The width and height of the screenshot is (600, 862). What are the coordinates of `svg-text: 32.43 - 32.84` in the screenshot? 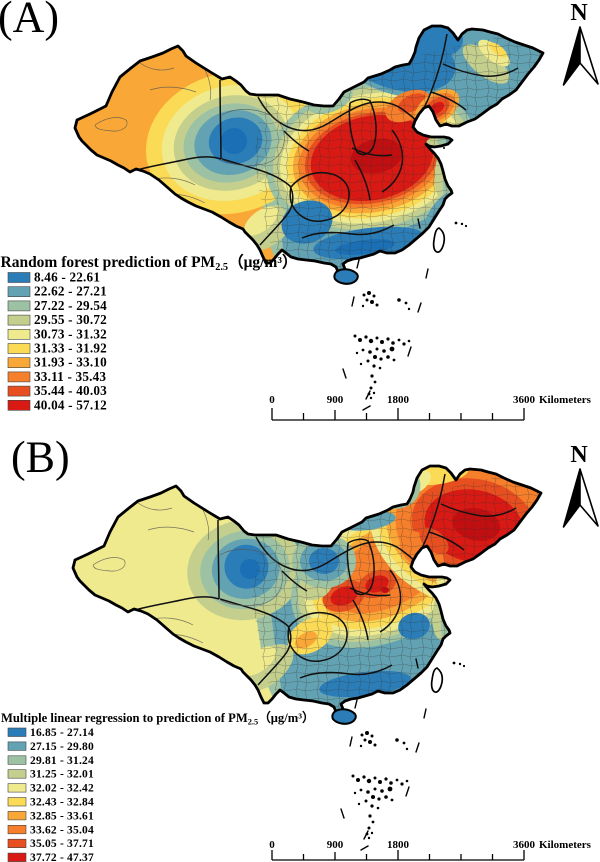 It's located at (62, 803).